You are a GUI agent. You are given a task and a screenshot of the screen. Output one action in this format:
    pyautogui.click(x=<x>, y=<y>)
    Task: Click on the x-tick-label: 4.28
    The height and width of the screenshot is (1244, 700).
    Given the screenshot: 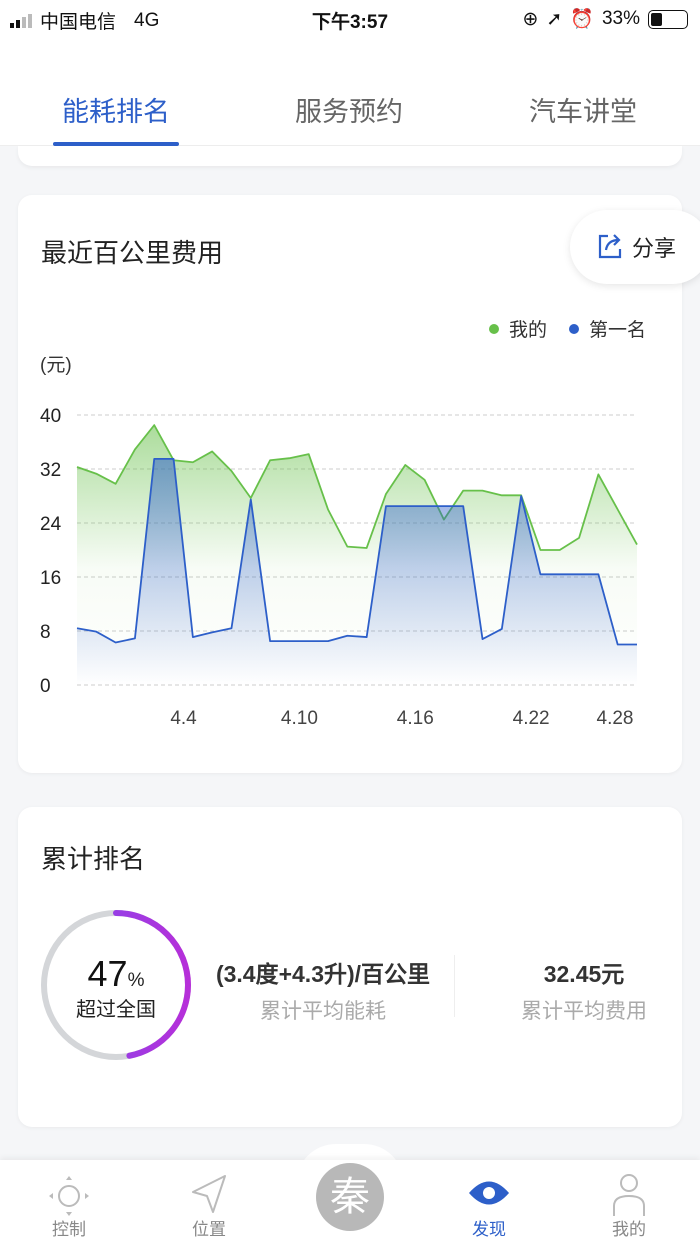 What is the action you would take?
    pyautogui.click(x=615, y=718)
    